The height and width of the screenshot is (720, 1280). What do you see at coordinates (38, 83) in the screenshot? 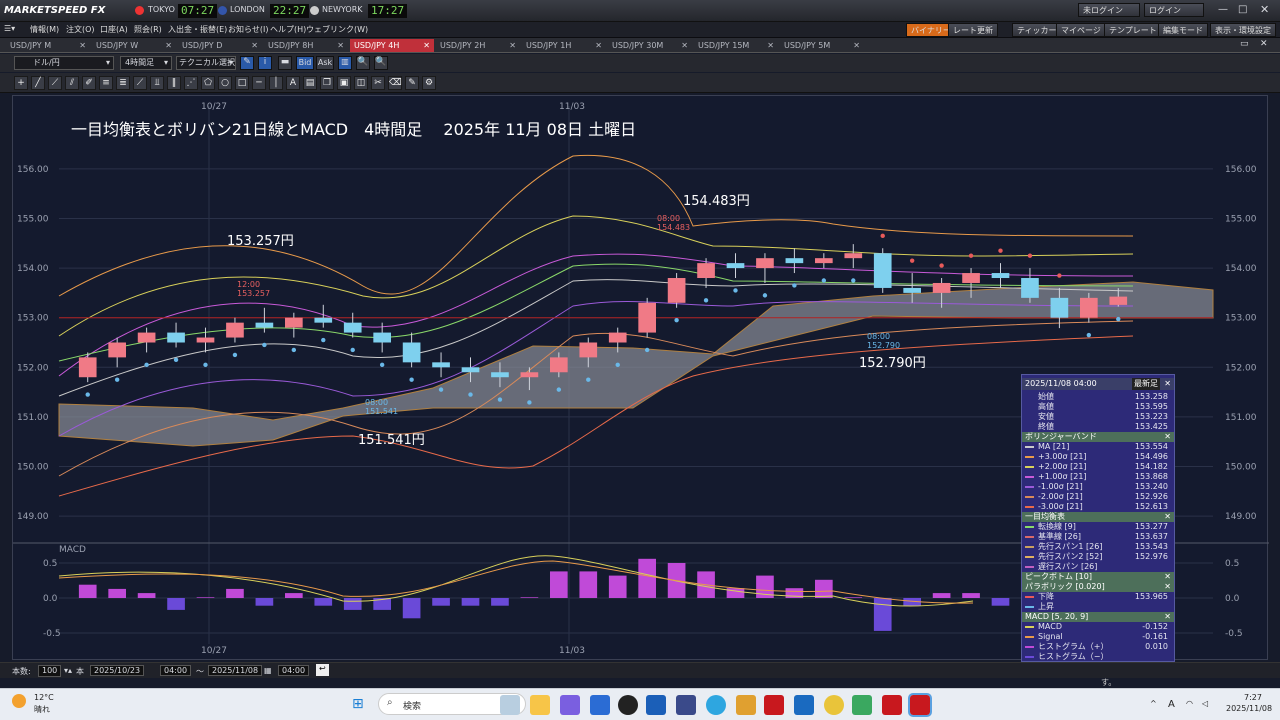
I see `trendline-icon: ╱` at bounding box center [38, 83].